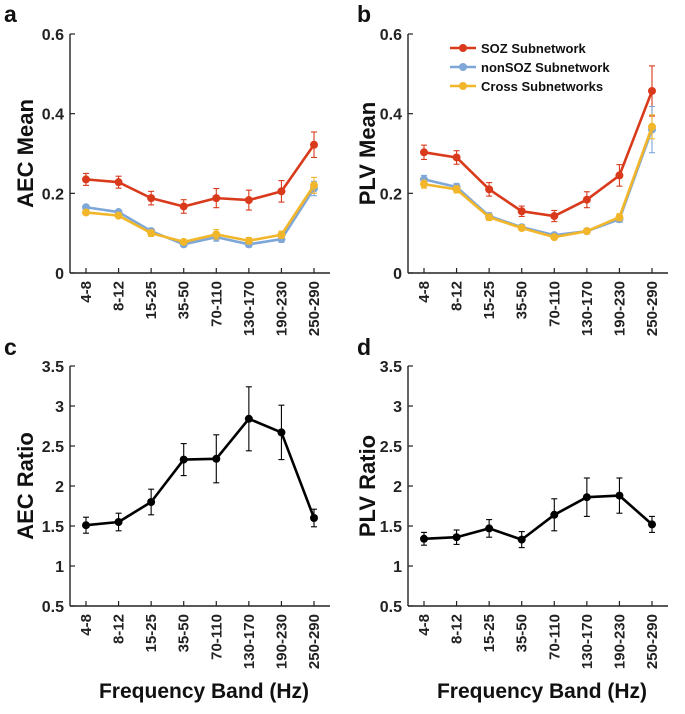 The image size is (685, 714). What do you see at coordinates (25, 486) in the screenshot?
I see `y-axis-title: AEC Ratio` at bounding box center [25, 486].